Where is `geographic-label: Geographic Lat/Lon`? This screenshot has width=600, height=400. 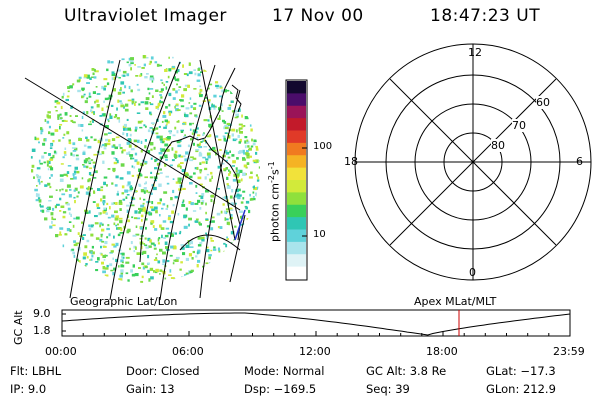 geographic-label: Geographic Lat/Lon is located at coordinates (124, 301).